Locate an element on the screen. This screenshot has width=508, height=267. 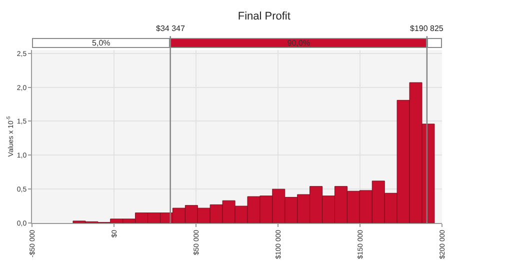
ref-line-label: $34 347 is located at coordinates (171, 28).